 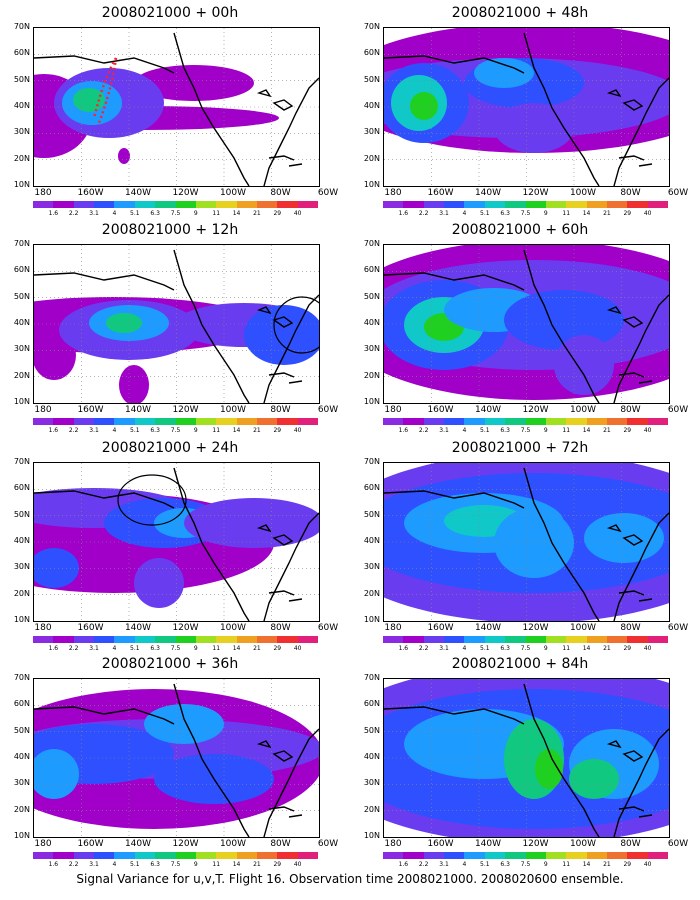 What do you see at coordinates (152, 500) in the screenshot?
I see `target-region-circle` at bounding box center [152, 500].